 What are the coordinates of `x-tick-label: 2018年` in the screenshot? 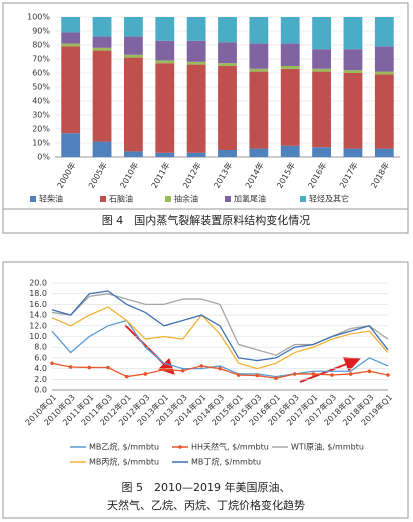 It's located at (379, 175).